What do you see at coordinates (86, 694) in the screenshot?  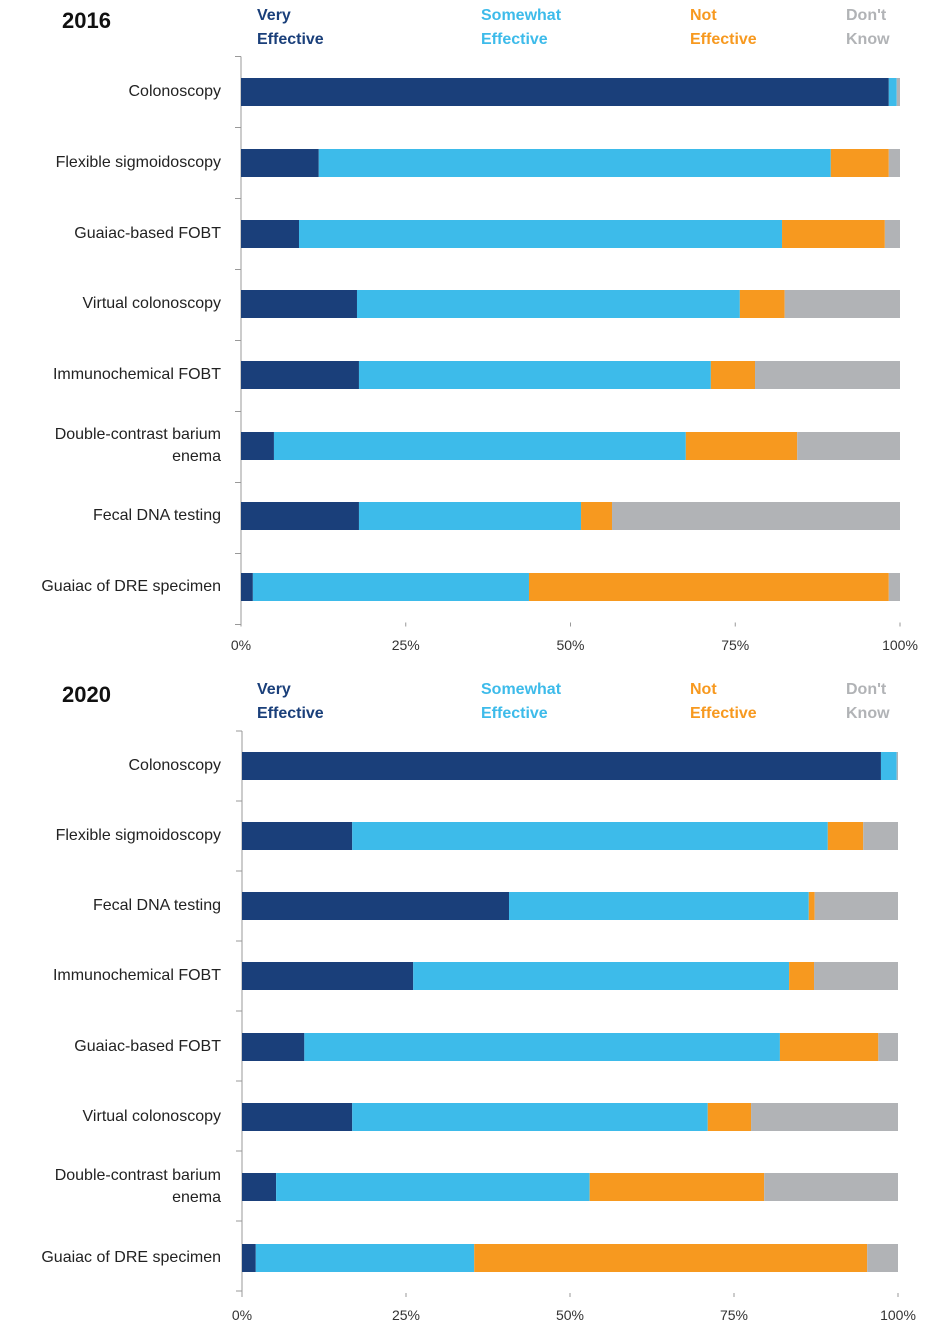 I see `chart-title: 2020` at bounding box center [86, 694].